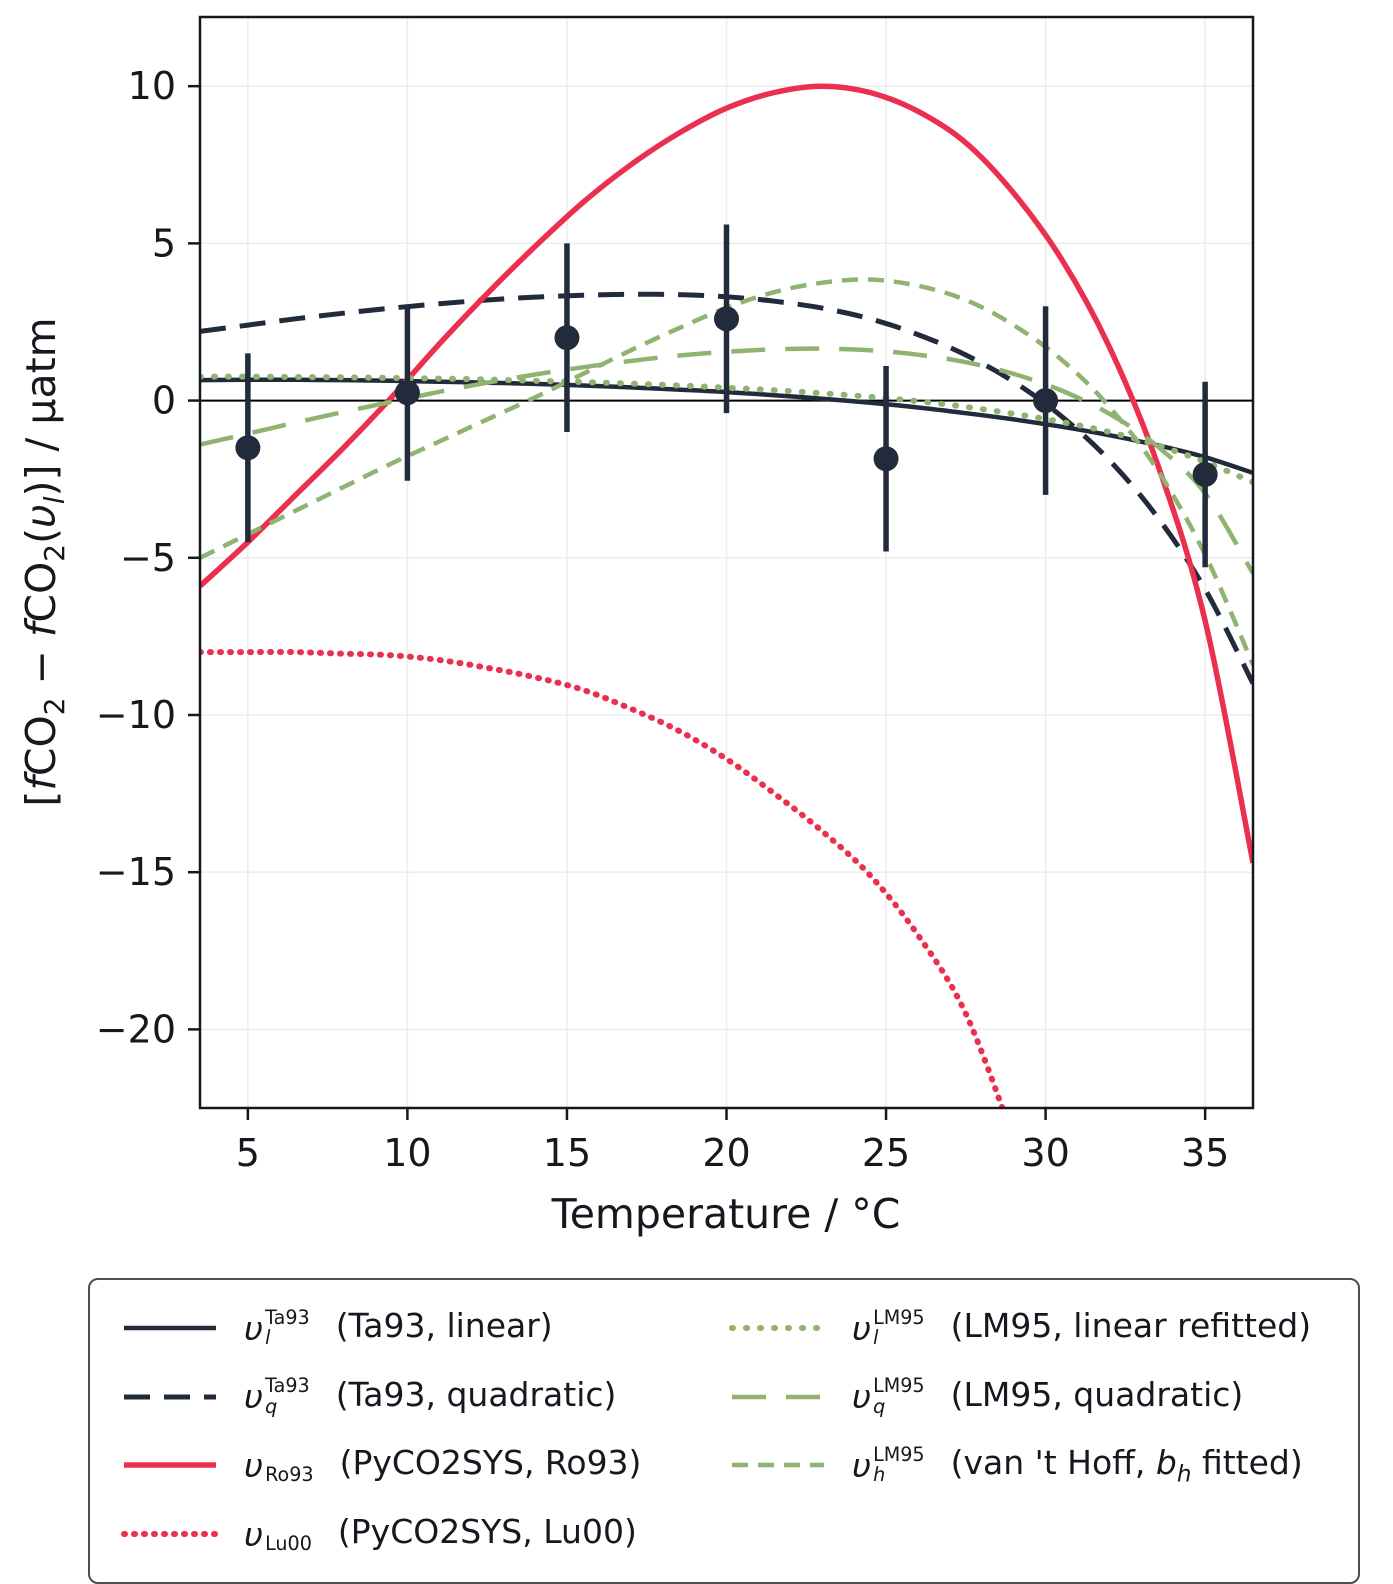  I want to click on legend-item-lm95-quadratic: υ LM95 q (LM95, quadratic), so click(1028, 1397).